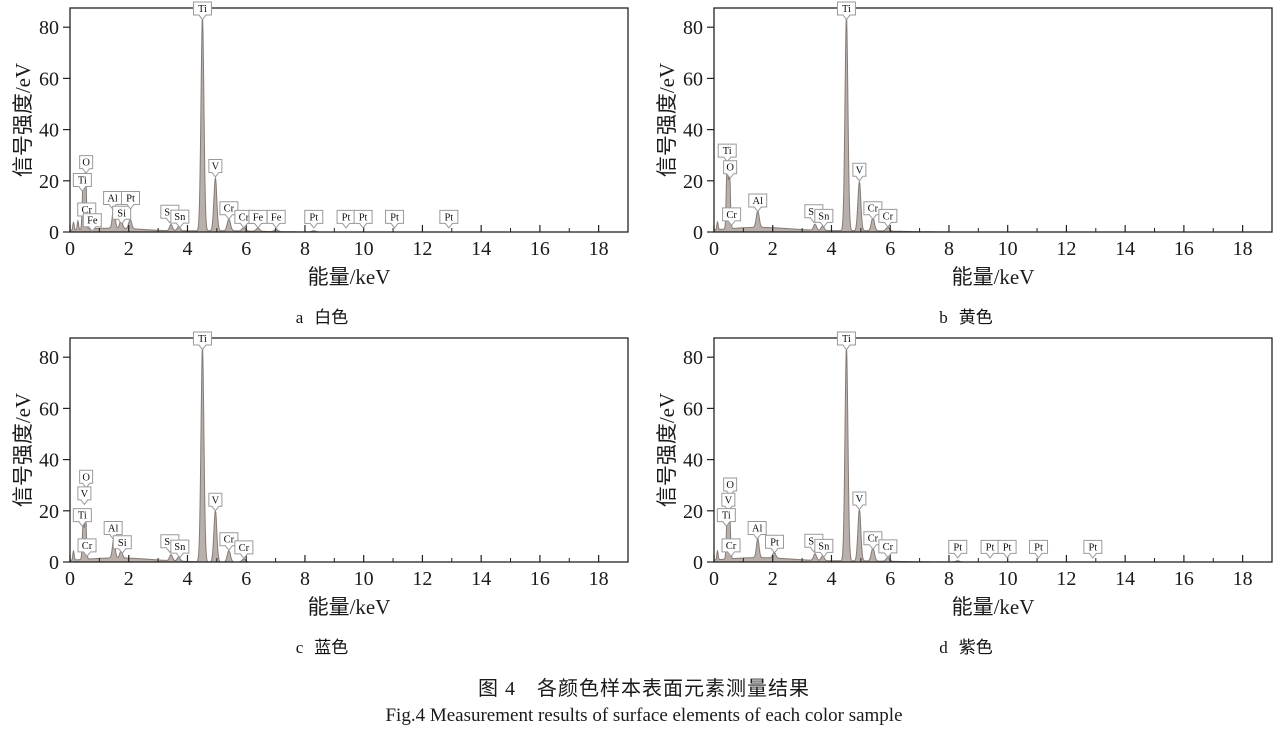 Image resolution: width=1288 pixels, height=742 pixels. Describe the element at coordinates (299, 317) in the screenshot. I see `sub-caption-letter: a` at that location.